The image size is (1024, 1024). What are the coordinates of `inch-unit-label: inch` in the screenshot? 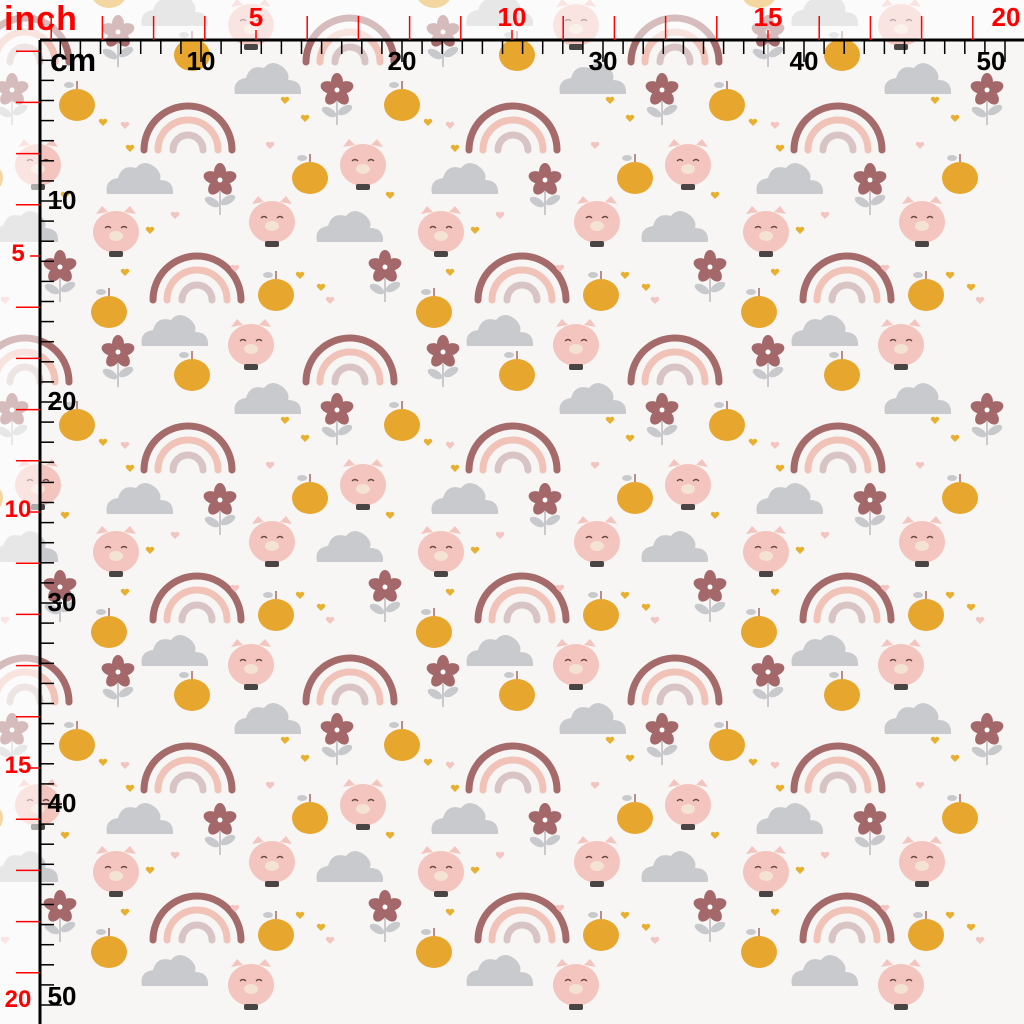 It's located at (41, 19).